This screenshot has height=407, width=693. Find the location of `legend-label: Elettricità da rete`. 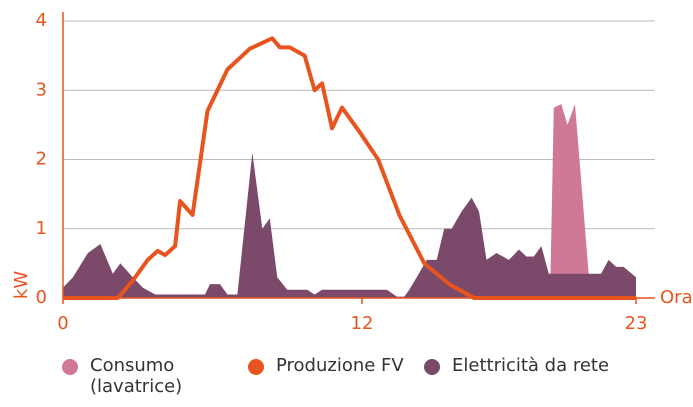

legend-label: Elettricità da rete is located at coordinates (531, 365).